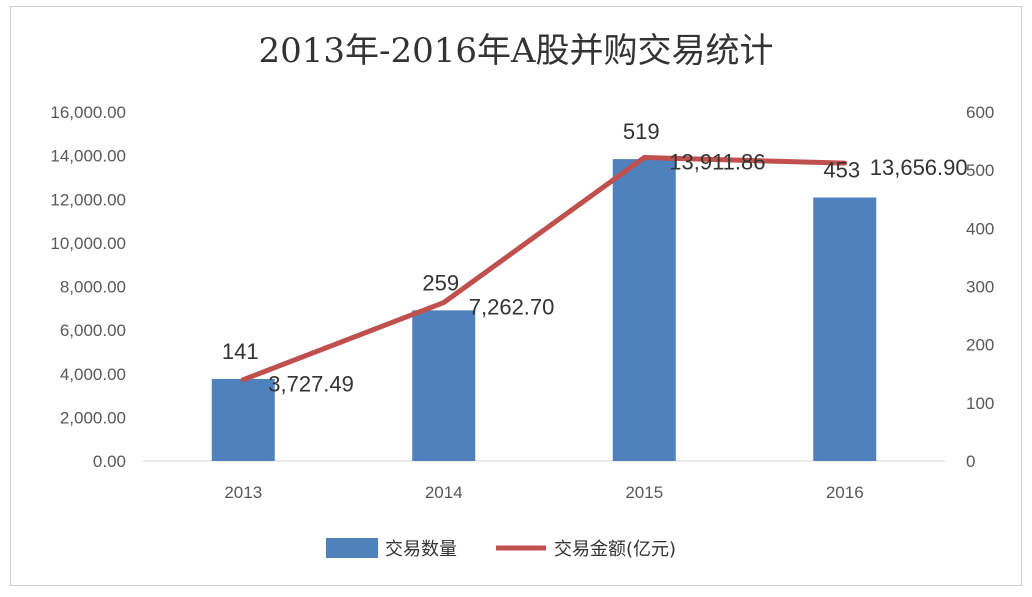  Describe the element at coordinates (980, 170) in the screenshot. I see `y-right-tick-label: 500` at that location.